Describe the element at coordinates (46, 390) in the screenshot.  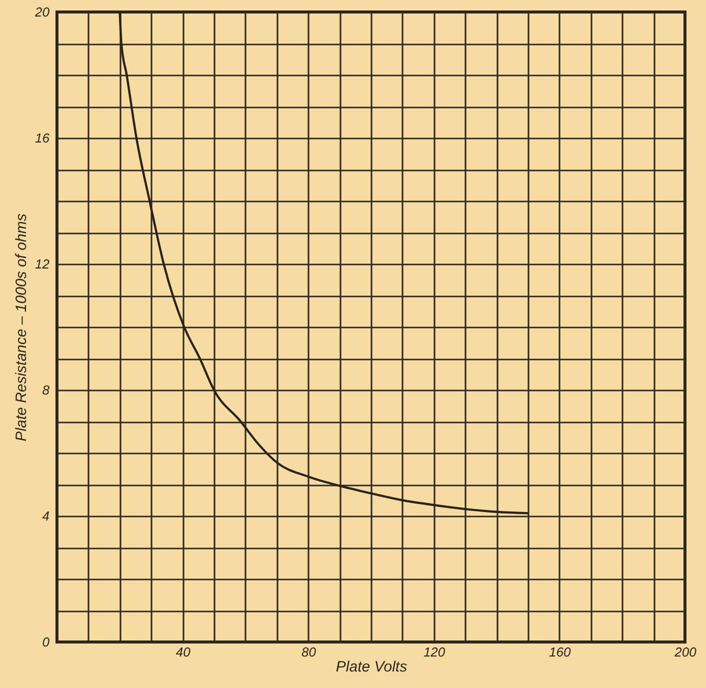
I see `y-tick-label: 8` at that location.